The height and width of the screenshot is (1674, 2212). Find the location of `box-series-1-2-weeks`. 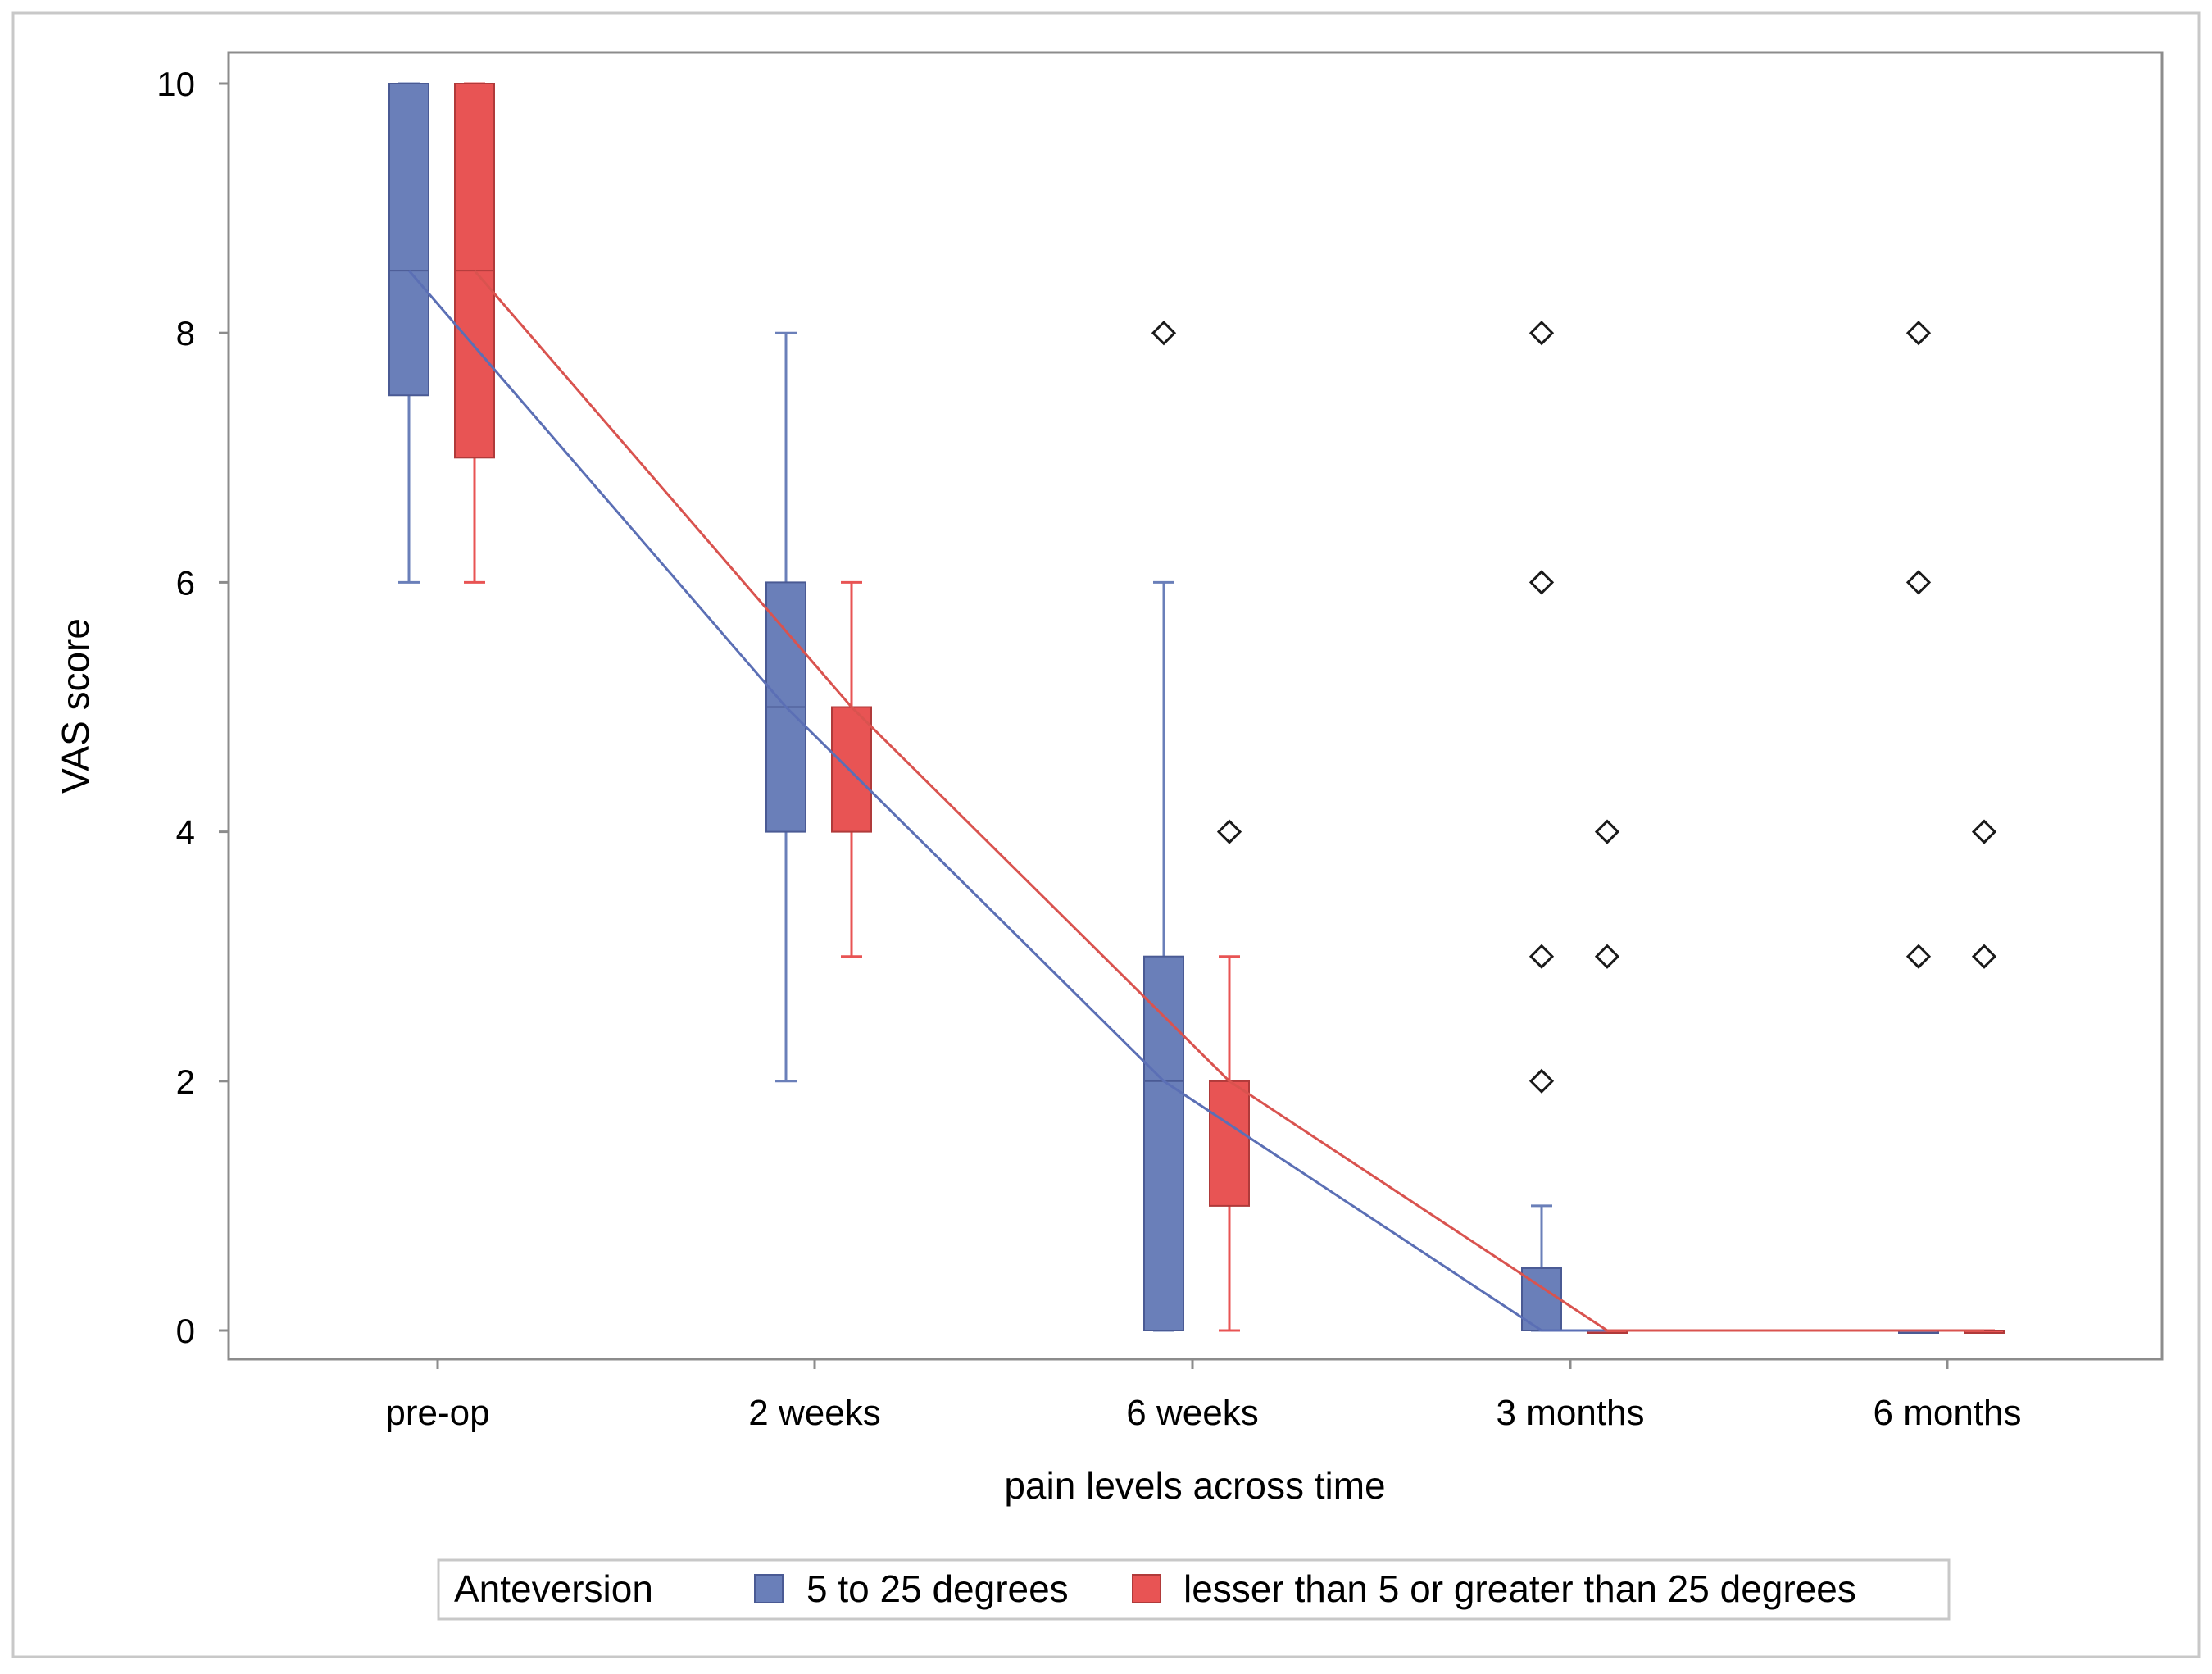

box-series-1-2-weeks is located at coordinates (852, 769).